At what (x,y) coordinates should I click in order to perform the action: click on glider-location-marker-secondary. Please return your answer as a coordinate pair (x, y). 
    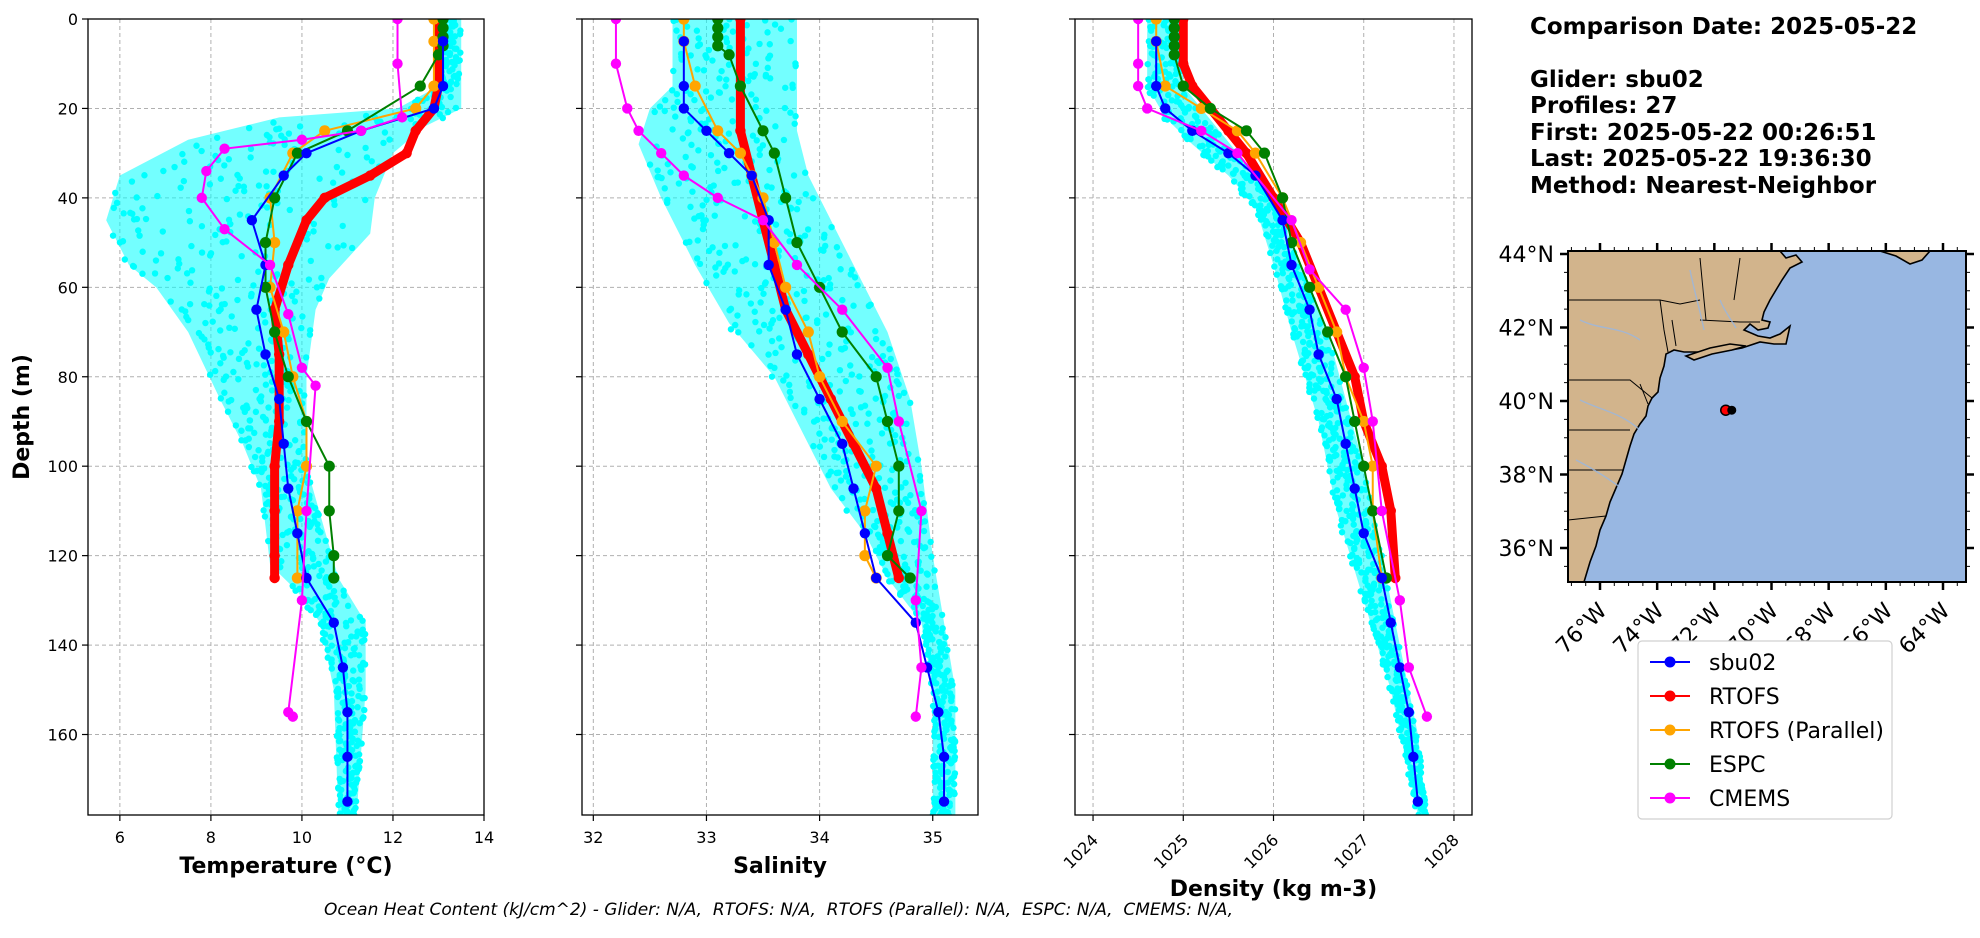
    Looking at the image, I should click on (1732, 410).